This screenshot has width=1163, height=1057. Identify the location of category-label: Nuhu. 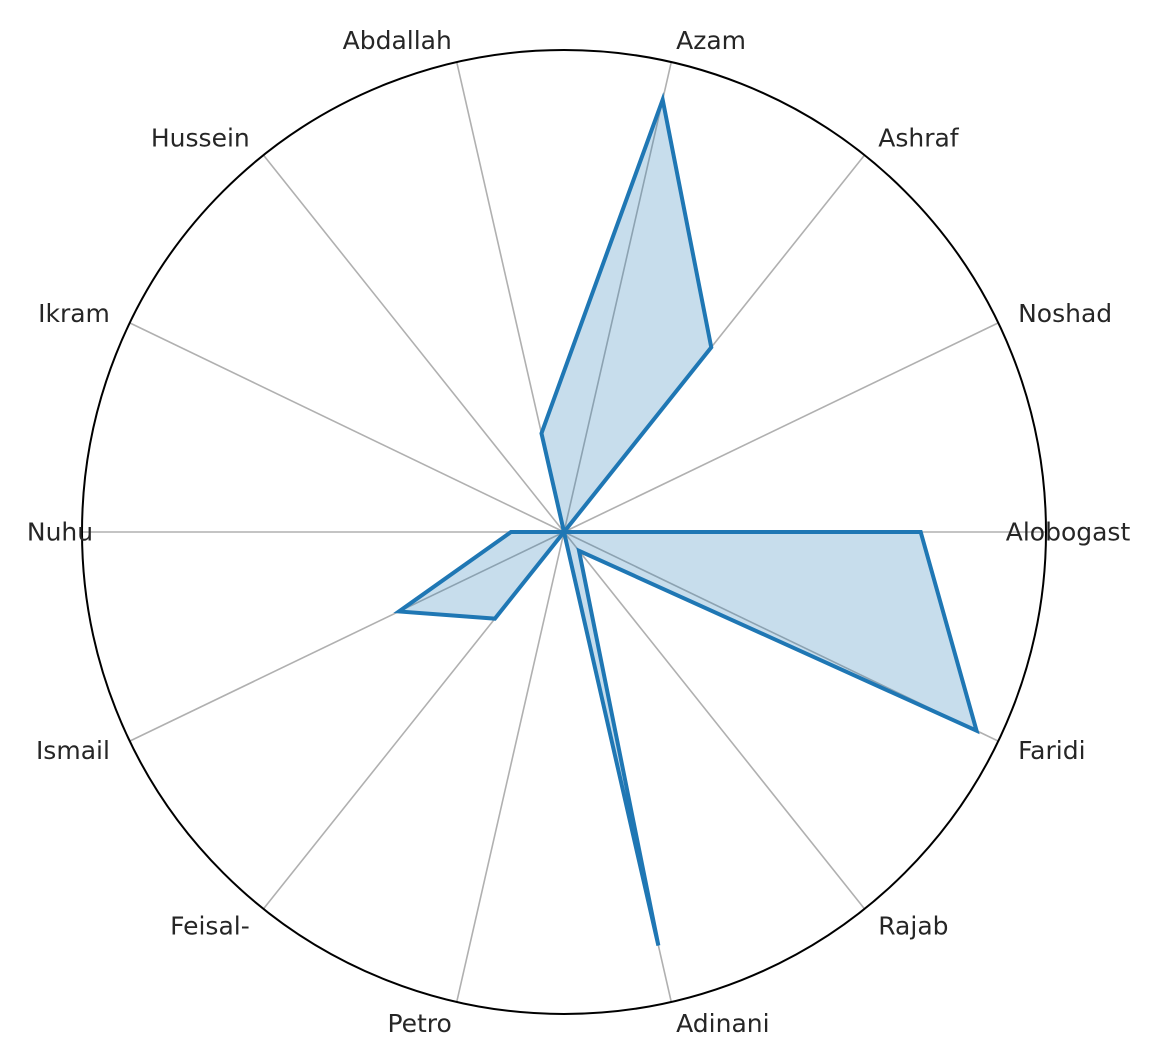
(60, 532).